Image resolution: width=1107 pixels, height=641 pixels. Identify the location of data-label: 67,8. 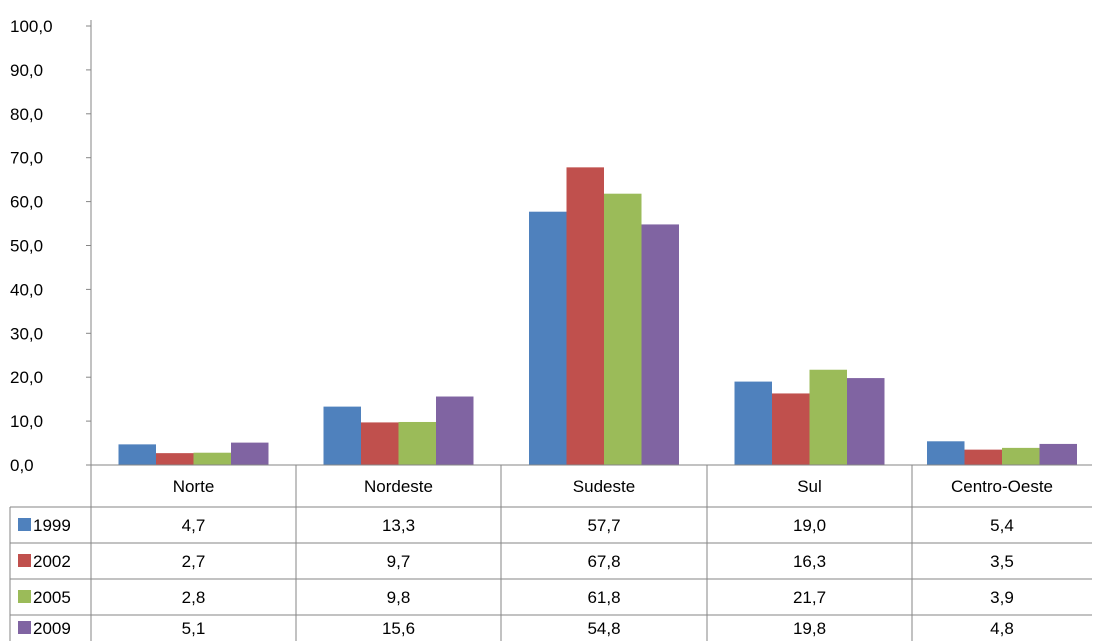
(603, 561).